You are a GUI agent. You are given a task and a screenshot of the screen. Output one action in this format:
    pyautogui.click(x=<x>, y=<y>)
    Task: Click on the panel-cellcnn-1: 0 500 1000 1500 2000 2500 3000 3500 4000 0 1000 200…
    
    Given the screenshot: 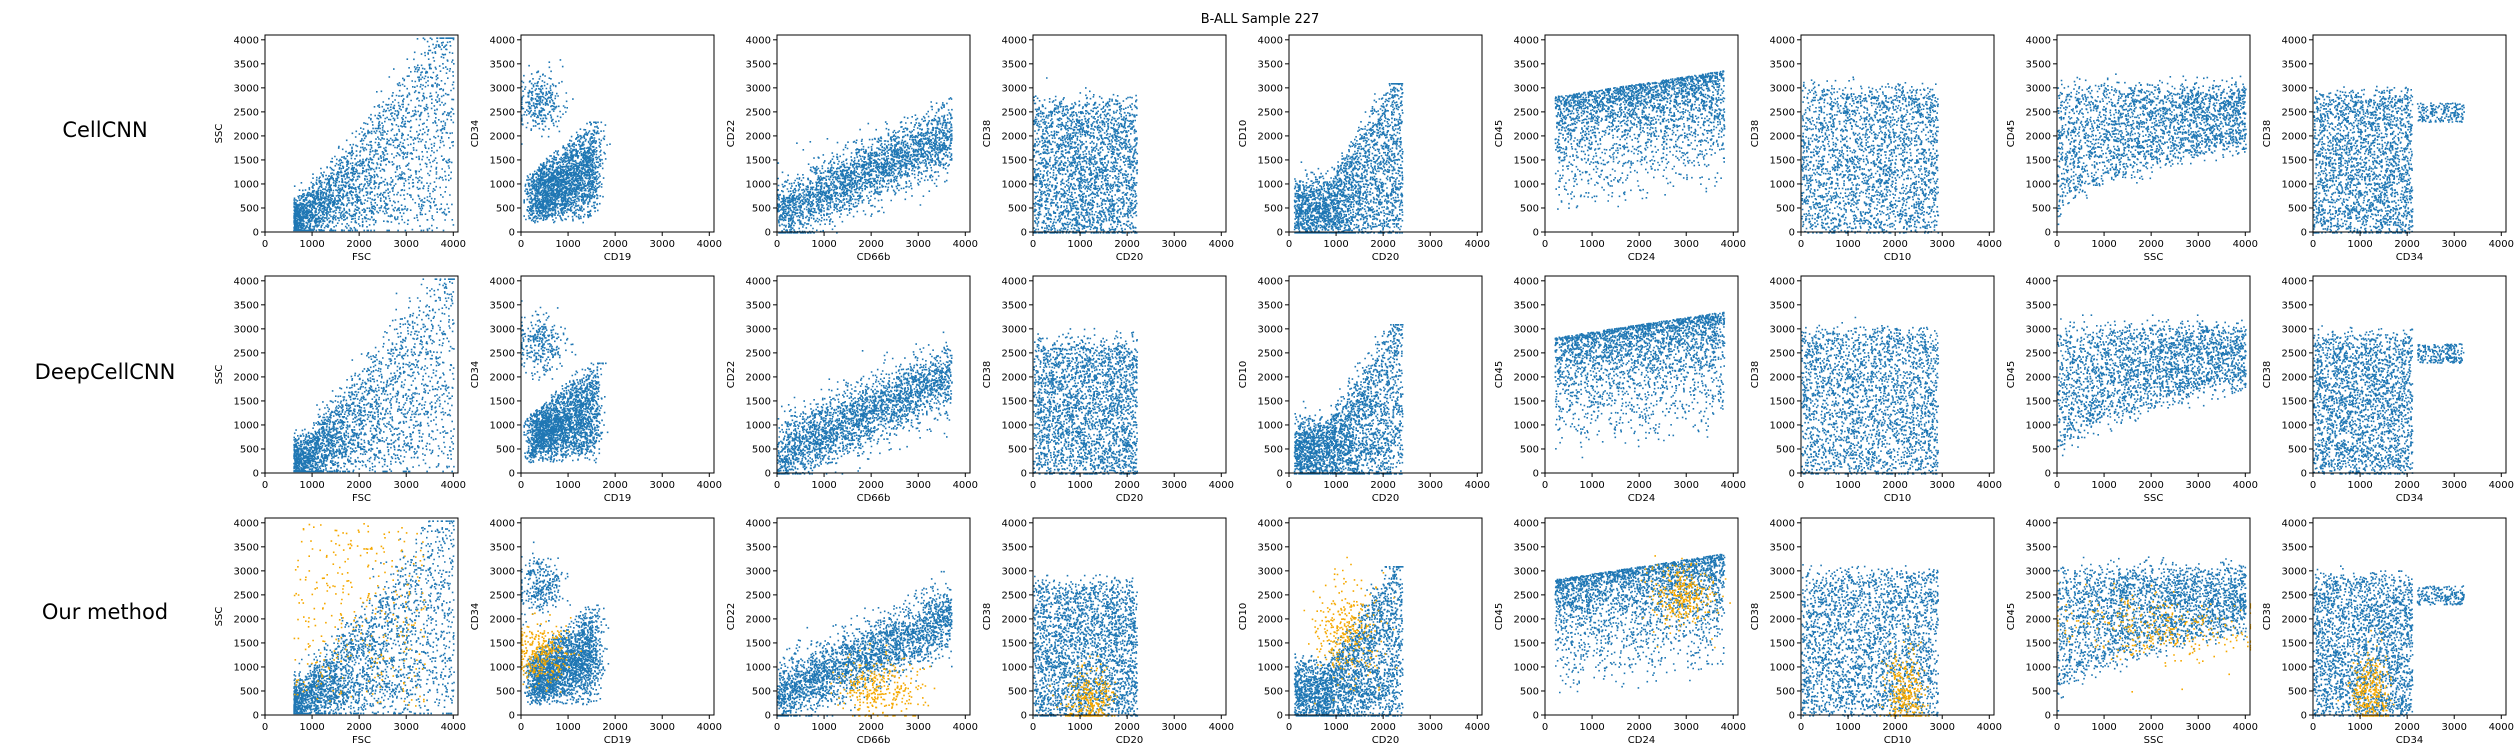 What is the action you would take?
    pyautogui.click(x=340, y=148)
    